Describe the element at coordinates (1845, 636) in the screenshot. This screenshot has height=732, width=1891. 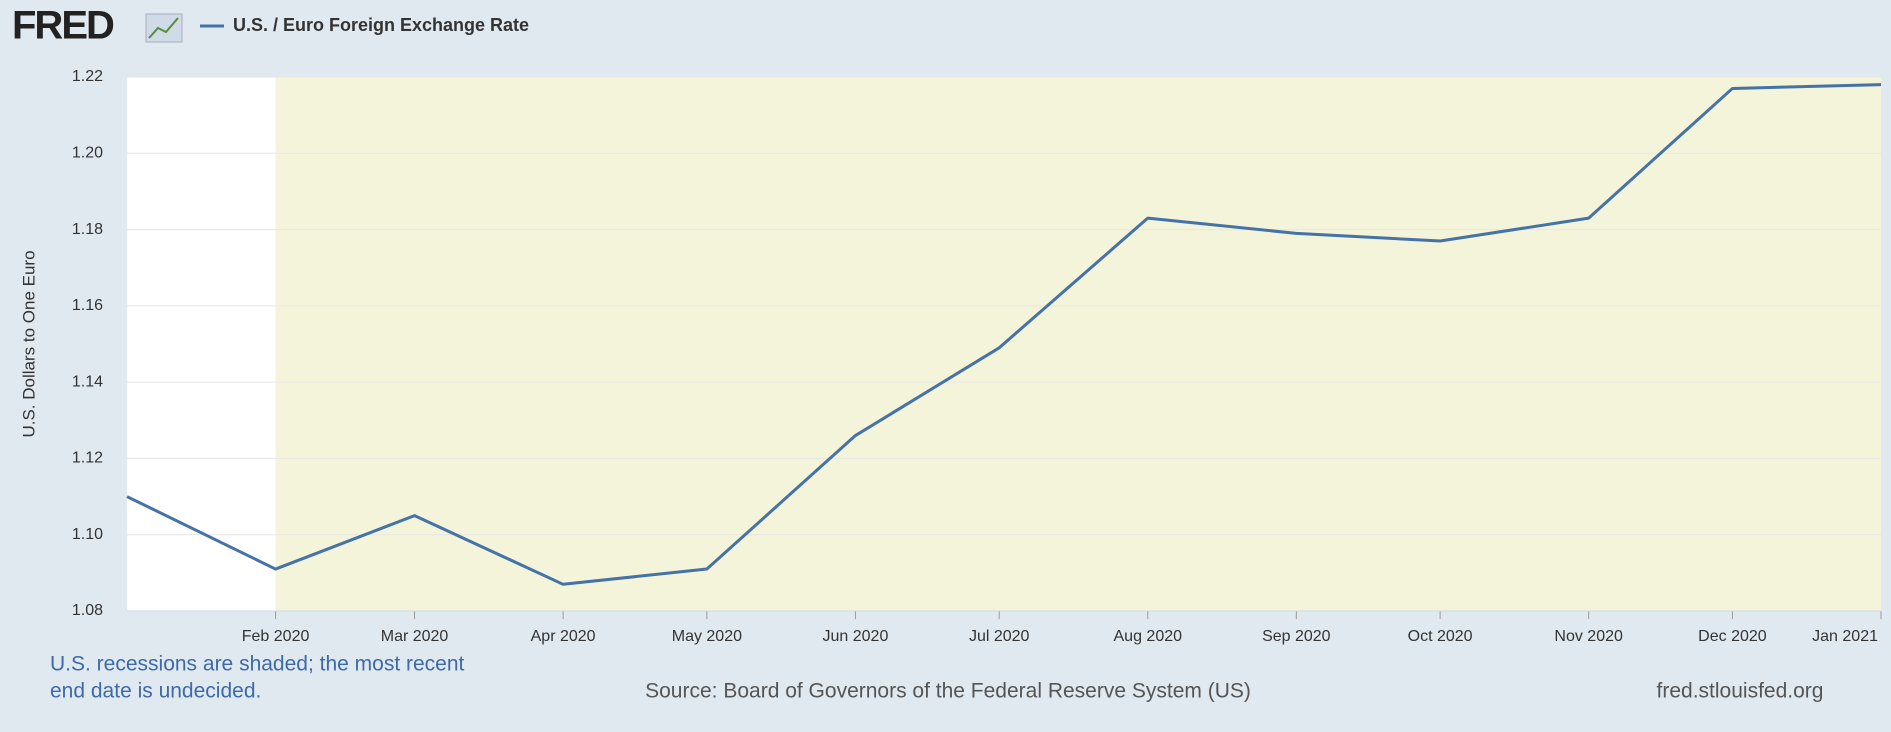
I see `x-tick-label: Jan 2021` at that location.